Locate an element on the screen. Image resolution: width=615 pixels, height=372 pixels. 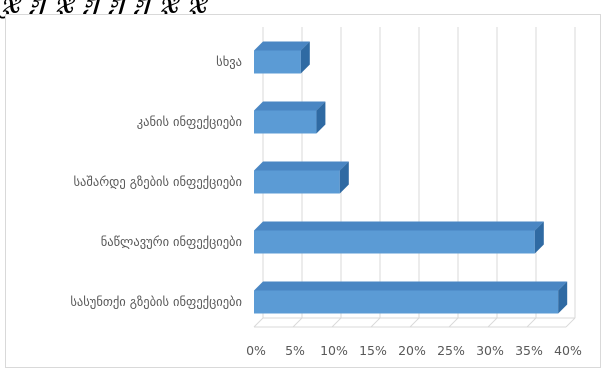
category-label: სასუნთქი გზების ინფექციები is located at coordinates (156, 301).